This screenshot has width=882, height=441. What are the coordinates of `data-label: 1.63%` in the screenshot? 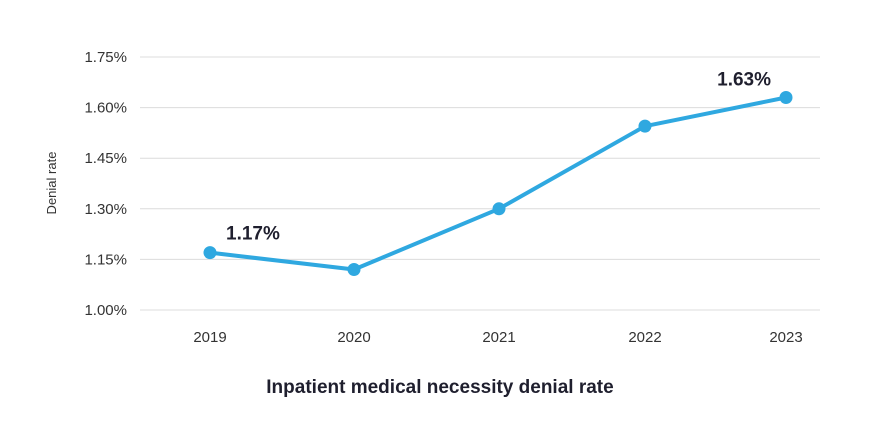 It's located at (744, 79).